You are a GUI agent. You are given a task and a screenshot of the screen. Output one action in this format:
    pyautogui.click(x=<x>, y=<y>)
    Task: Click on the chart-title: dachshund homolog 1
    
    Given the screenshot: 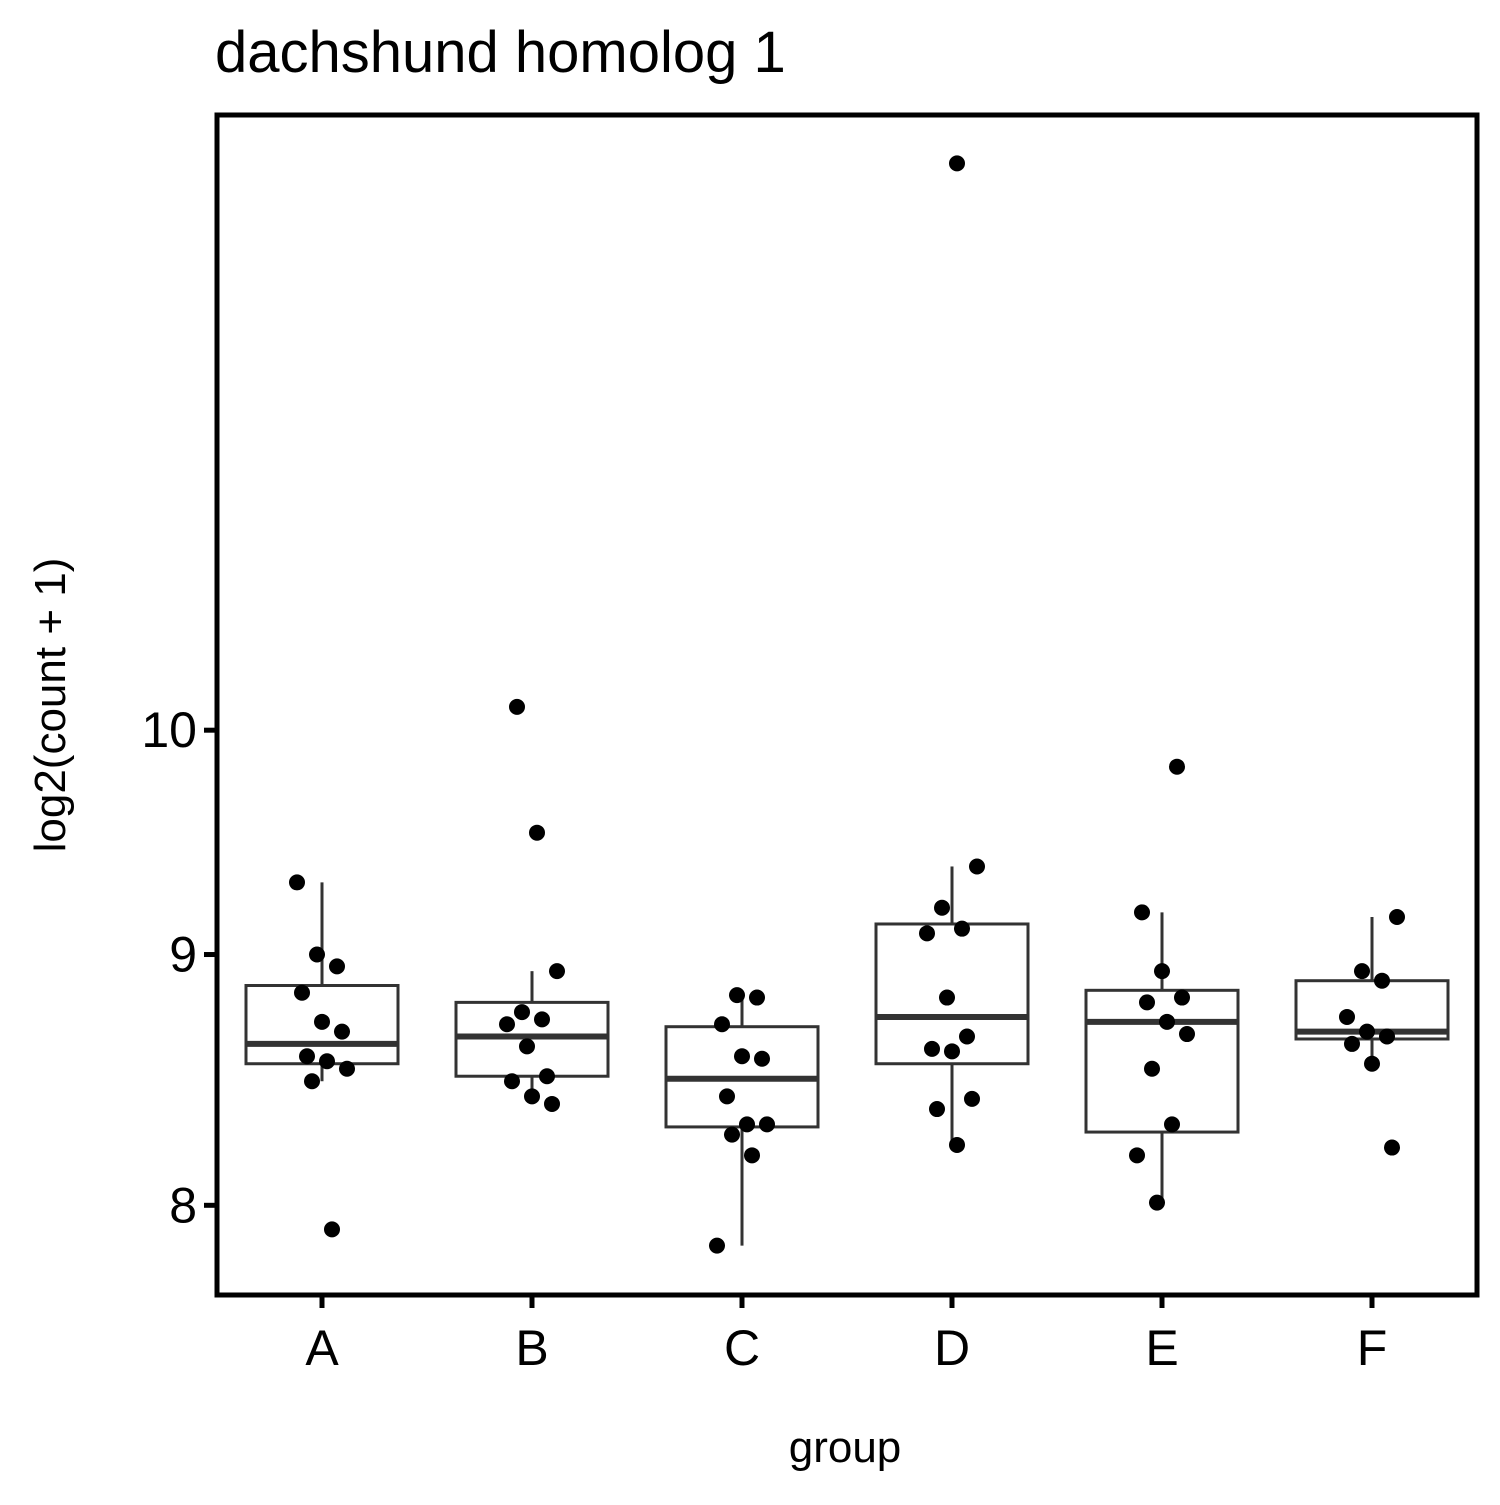 What is the action you would take?
    pyautogui.click(x=500, y=52)
    